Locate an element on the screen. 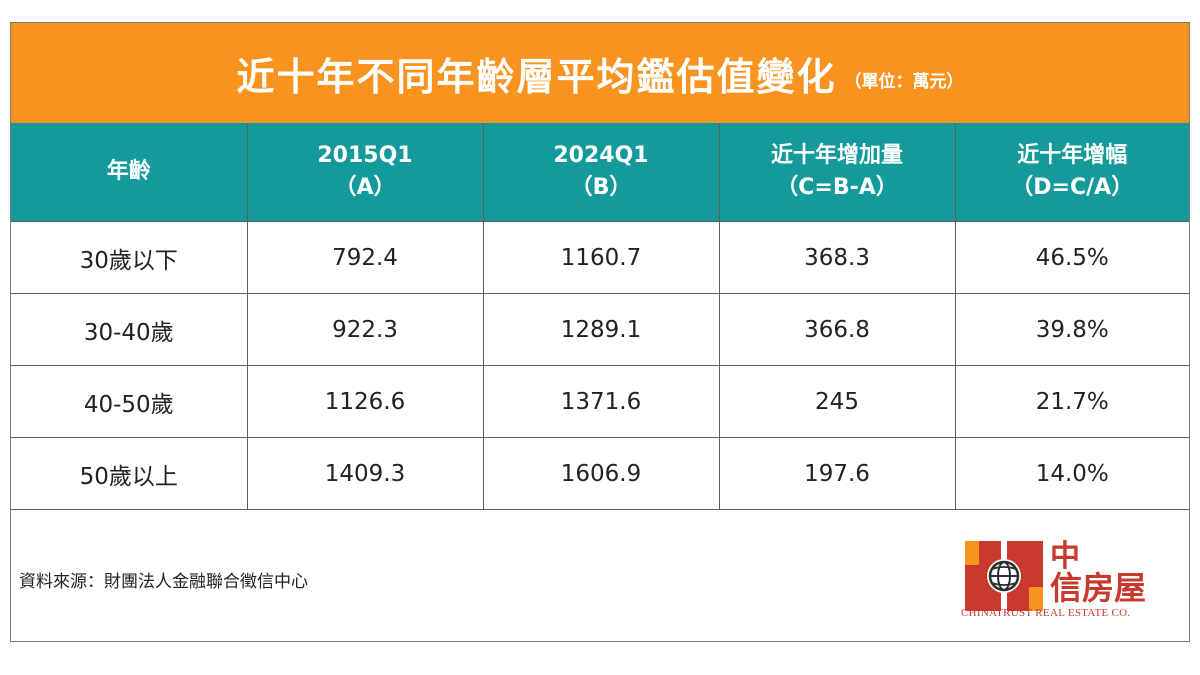 Image resolution: width=1200 pixels, height=675 pixels. value-2024-cell: 1289.1 is located at coordinates (601, 329).